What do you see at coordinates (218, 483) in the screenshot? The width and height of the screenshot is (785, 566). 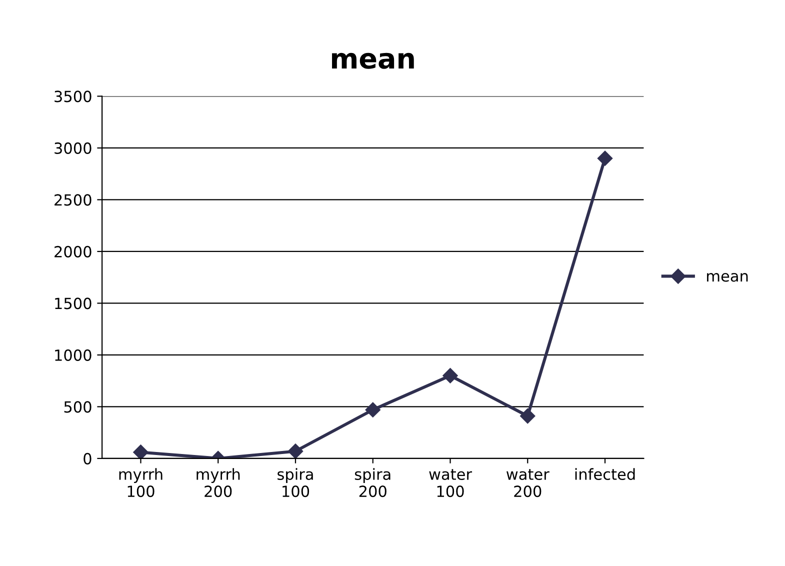 I see `x-tick-label: myrrh 200` at bounding box center [218, 483].